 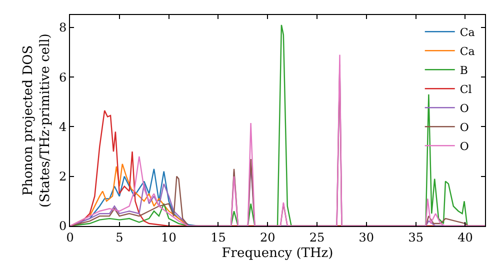 What do you see at coordinates (464, 70) in the screenshot?
I see `legend-label: B` at bounding box center [464, 70].